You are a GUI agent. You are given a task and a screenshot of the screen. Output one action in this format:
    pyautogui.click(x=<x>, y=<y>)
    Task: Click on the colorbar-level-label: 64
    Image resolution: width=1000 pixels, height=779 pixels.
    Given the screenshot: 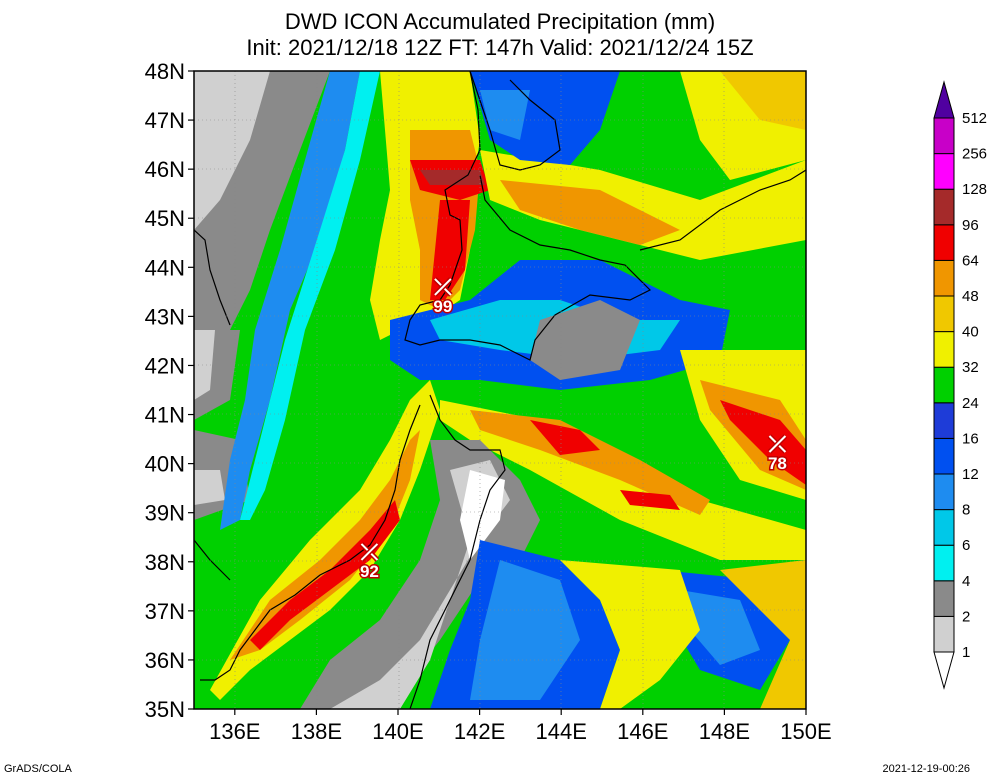 What is the action you would take?
    pyautogui.click(x=970, y=260)
    